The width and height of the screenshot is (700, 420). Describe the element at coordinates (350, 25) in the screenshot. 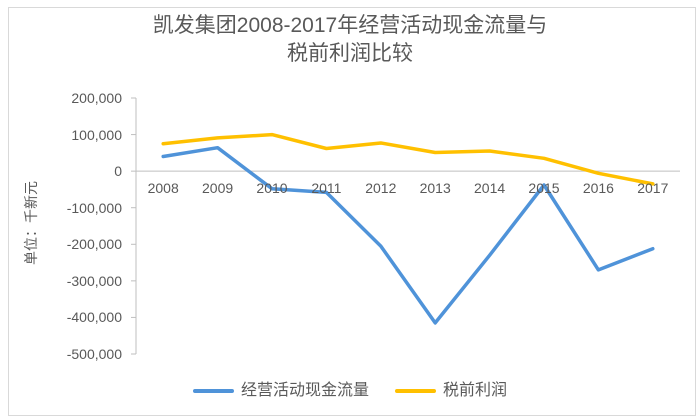

I see `chart-title-line1: 凯发集团2008-2017年经营活动现金流量与` at that location.